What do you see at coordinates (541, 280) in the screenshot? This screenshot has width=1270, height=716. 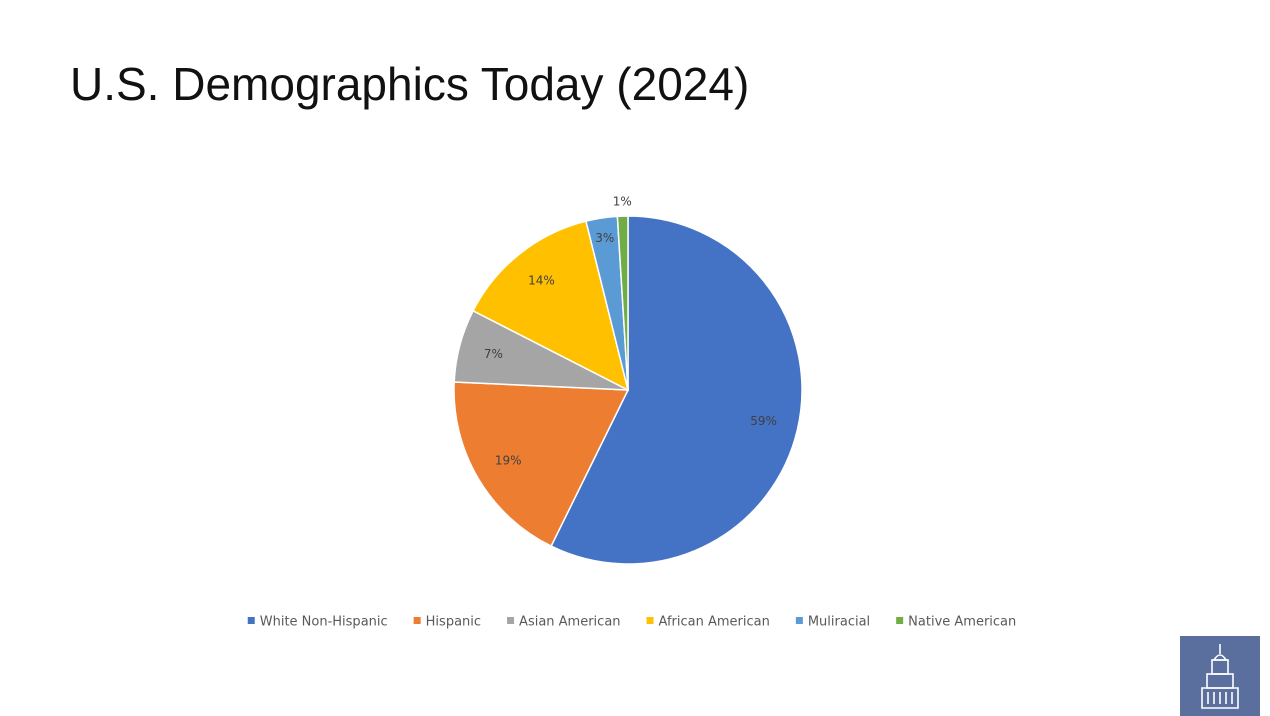 I see `data-label: 14%` at bounding box center [541, 280].